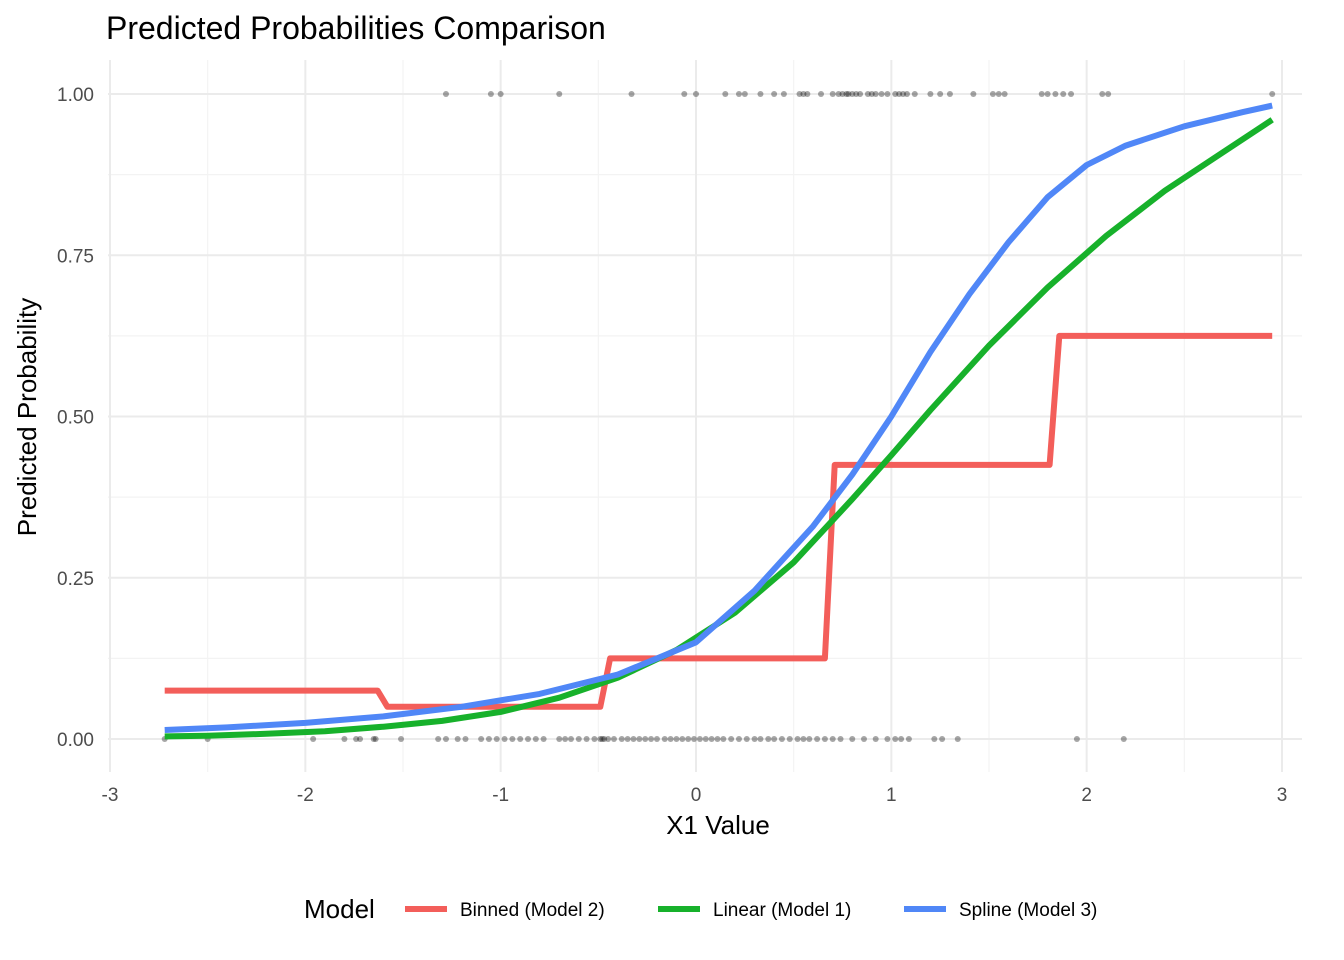 This screenshot has width=1344, height=960. What do you see at coordinates (305, 795) in the screenshot?
I see `x-tick-label: -2` at bounding box center [305, 795].